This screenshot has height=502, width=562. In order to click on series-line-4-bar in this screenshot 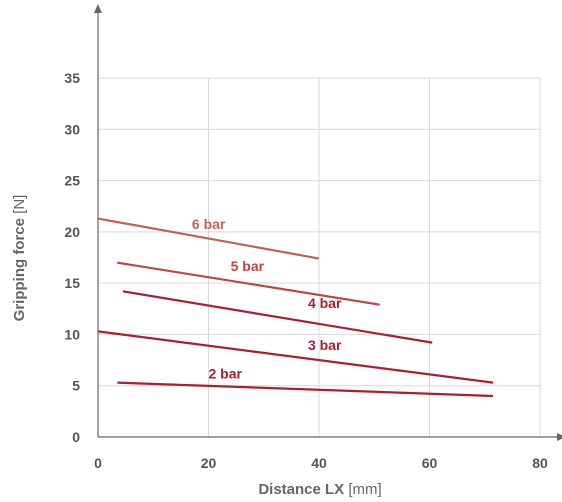, I will do `click(277, 317)`.